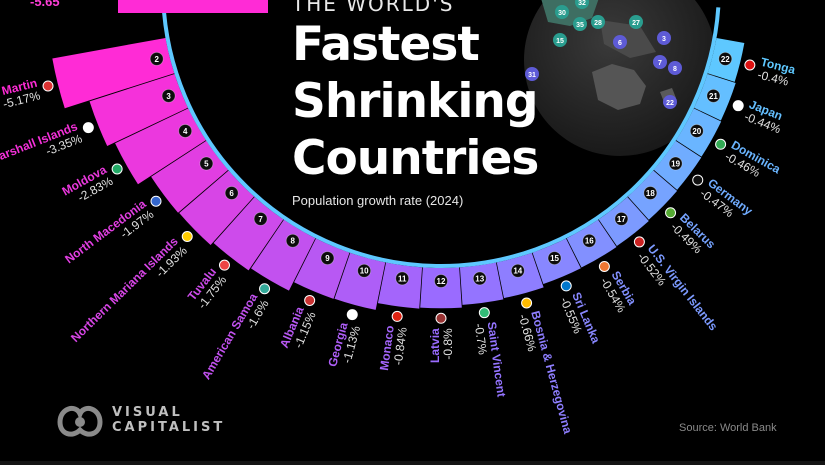  Describe the element at coordinates (435, 345) in the screenshot. I see `country-name-12: Latvia` at that location.